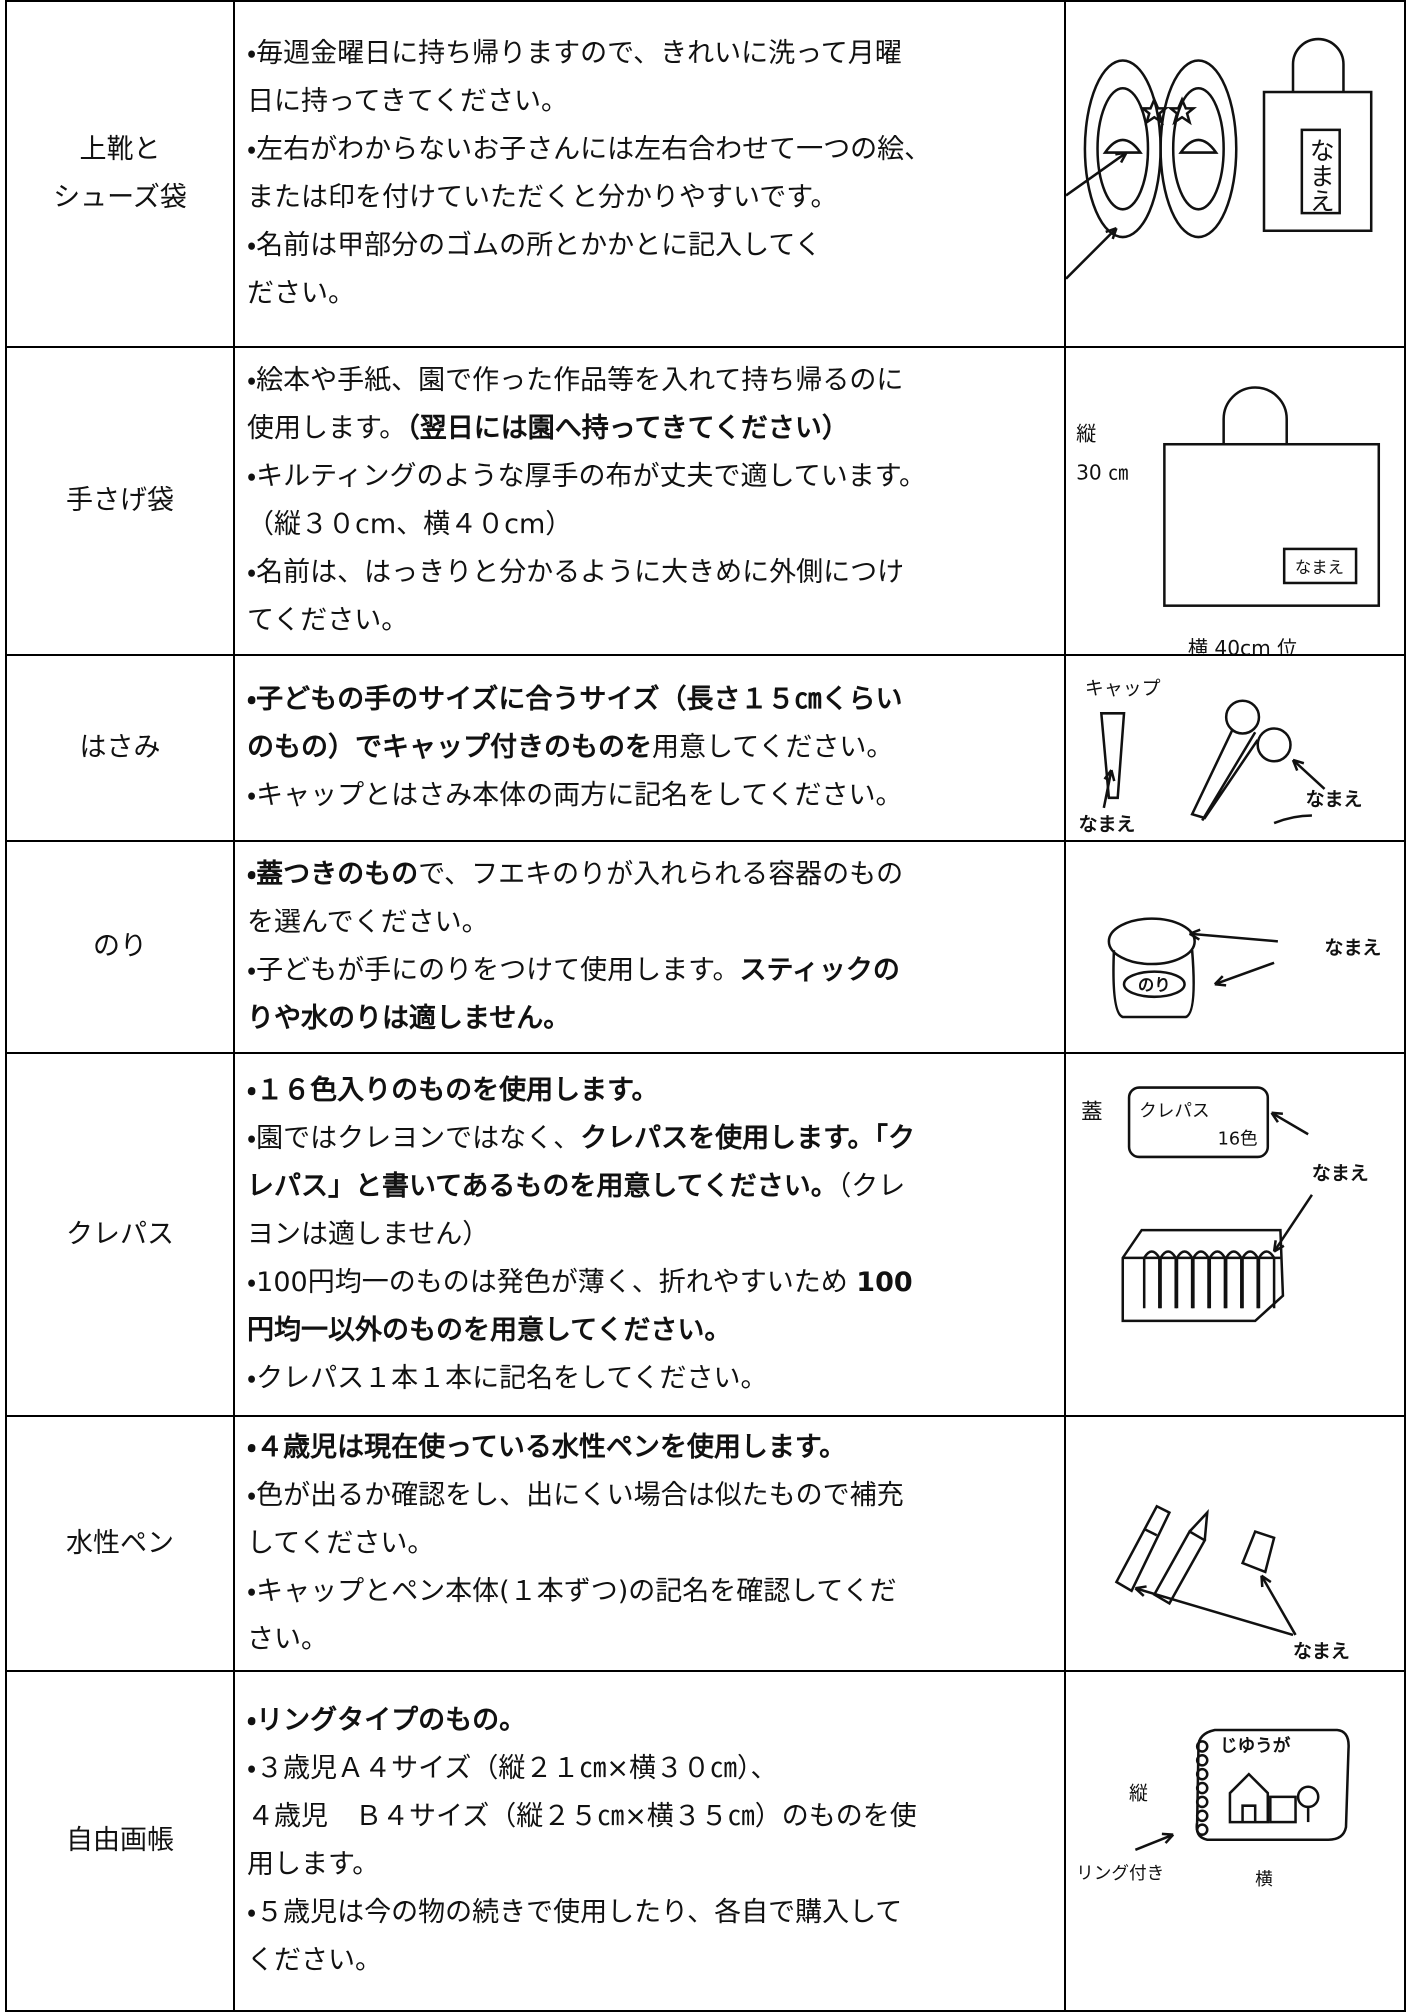 Image resolution: width=1411 pixels, height=2013 pixels. Describe the element at coordinates (575, 1495) in the screenshot. I see `description-text: ・色が出るか確認をし、出にくい場合は似たもので補充` at that location.